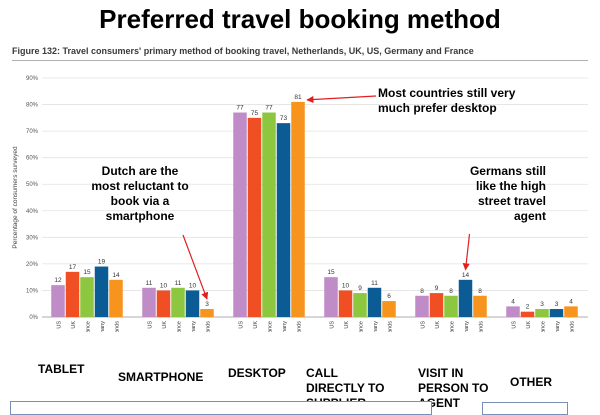 The image size is (600, 415). What do you see at coordinates (33, 318) in the screenshot?
I see `y-tick-label: 0%` at bounding box center [33, 318].